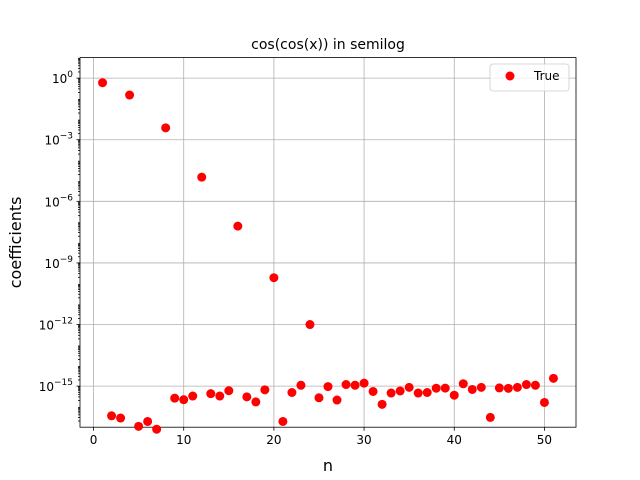 This screenshot has width=640, height=480. I want to click on y-tick-label: 10⁻¹², so click(56, 325).